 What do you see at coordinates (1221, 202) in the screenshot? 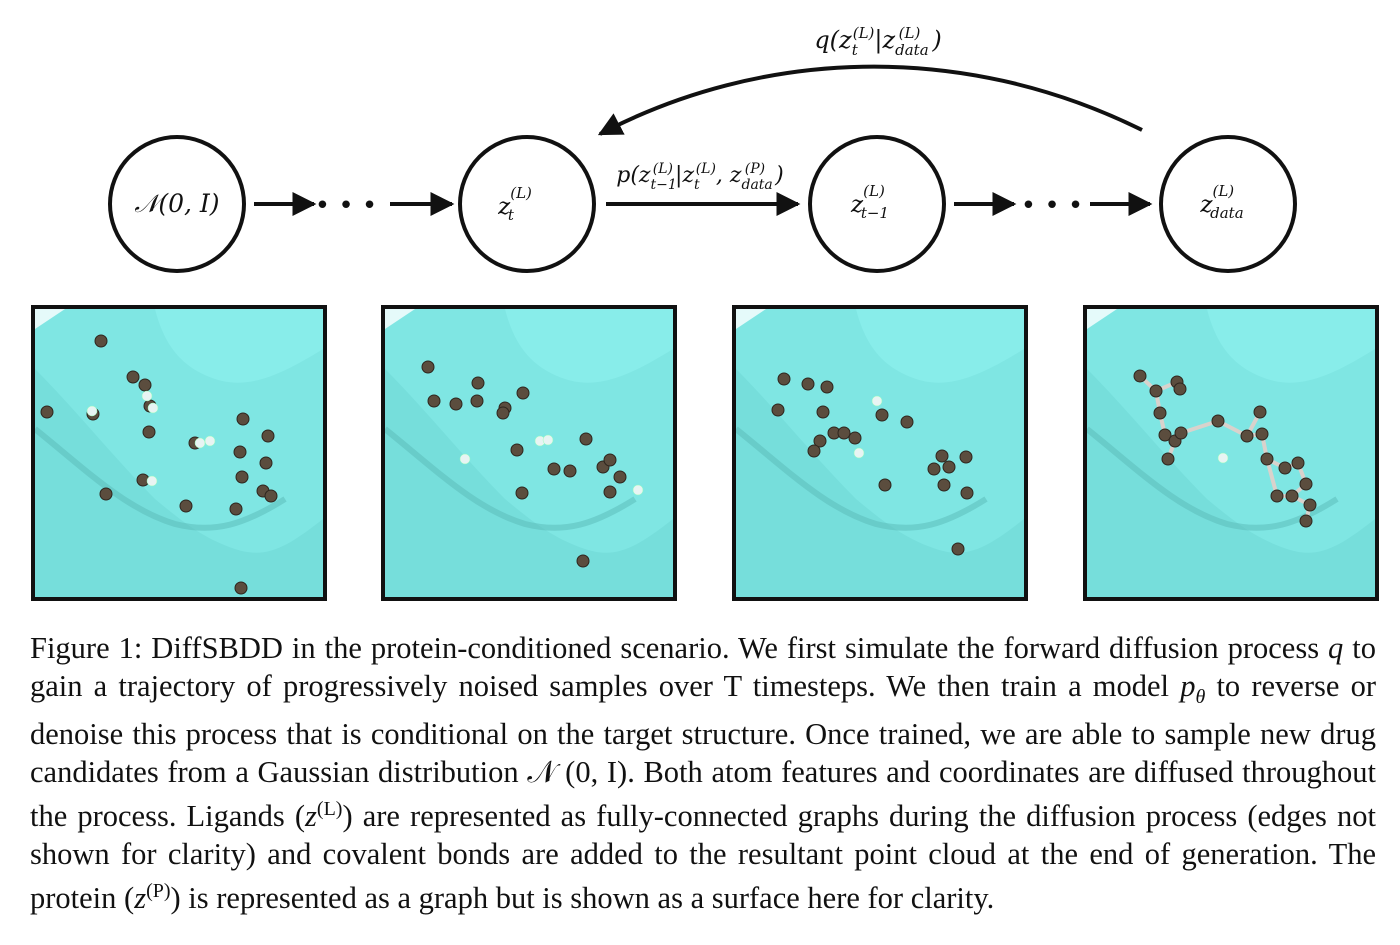
I see `zdata-node-label: z(L) data` at bounding box center [1221, 202].